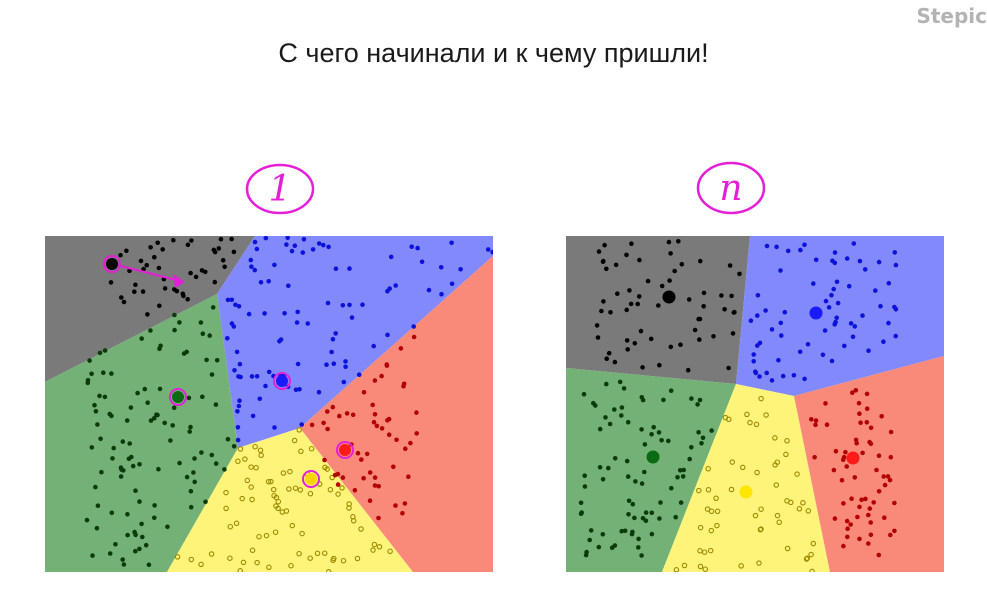  Describe the element at coordinates (658, 310) in the screenshot. I see `cluster-region-black` at that location.